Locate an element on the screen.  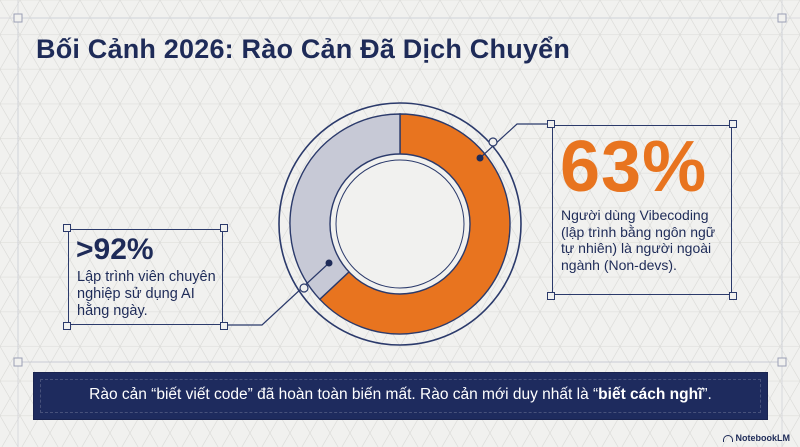
connector-right is located at coordinates (515, 141).